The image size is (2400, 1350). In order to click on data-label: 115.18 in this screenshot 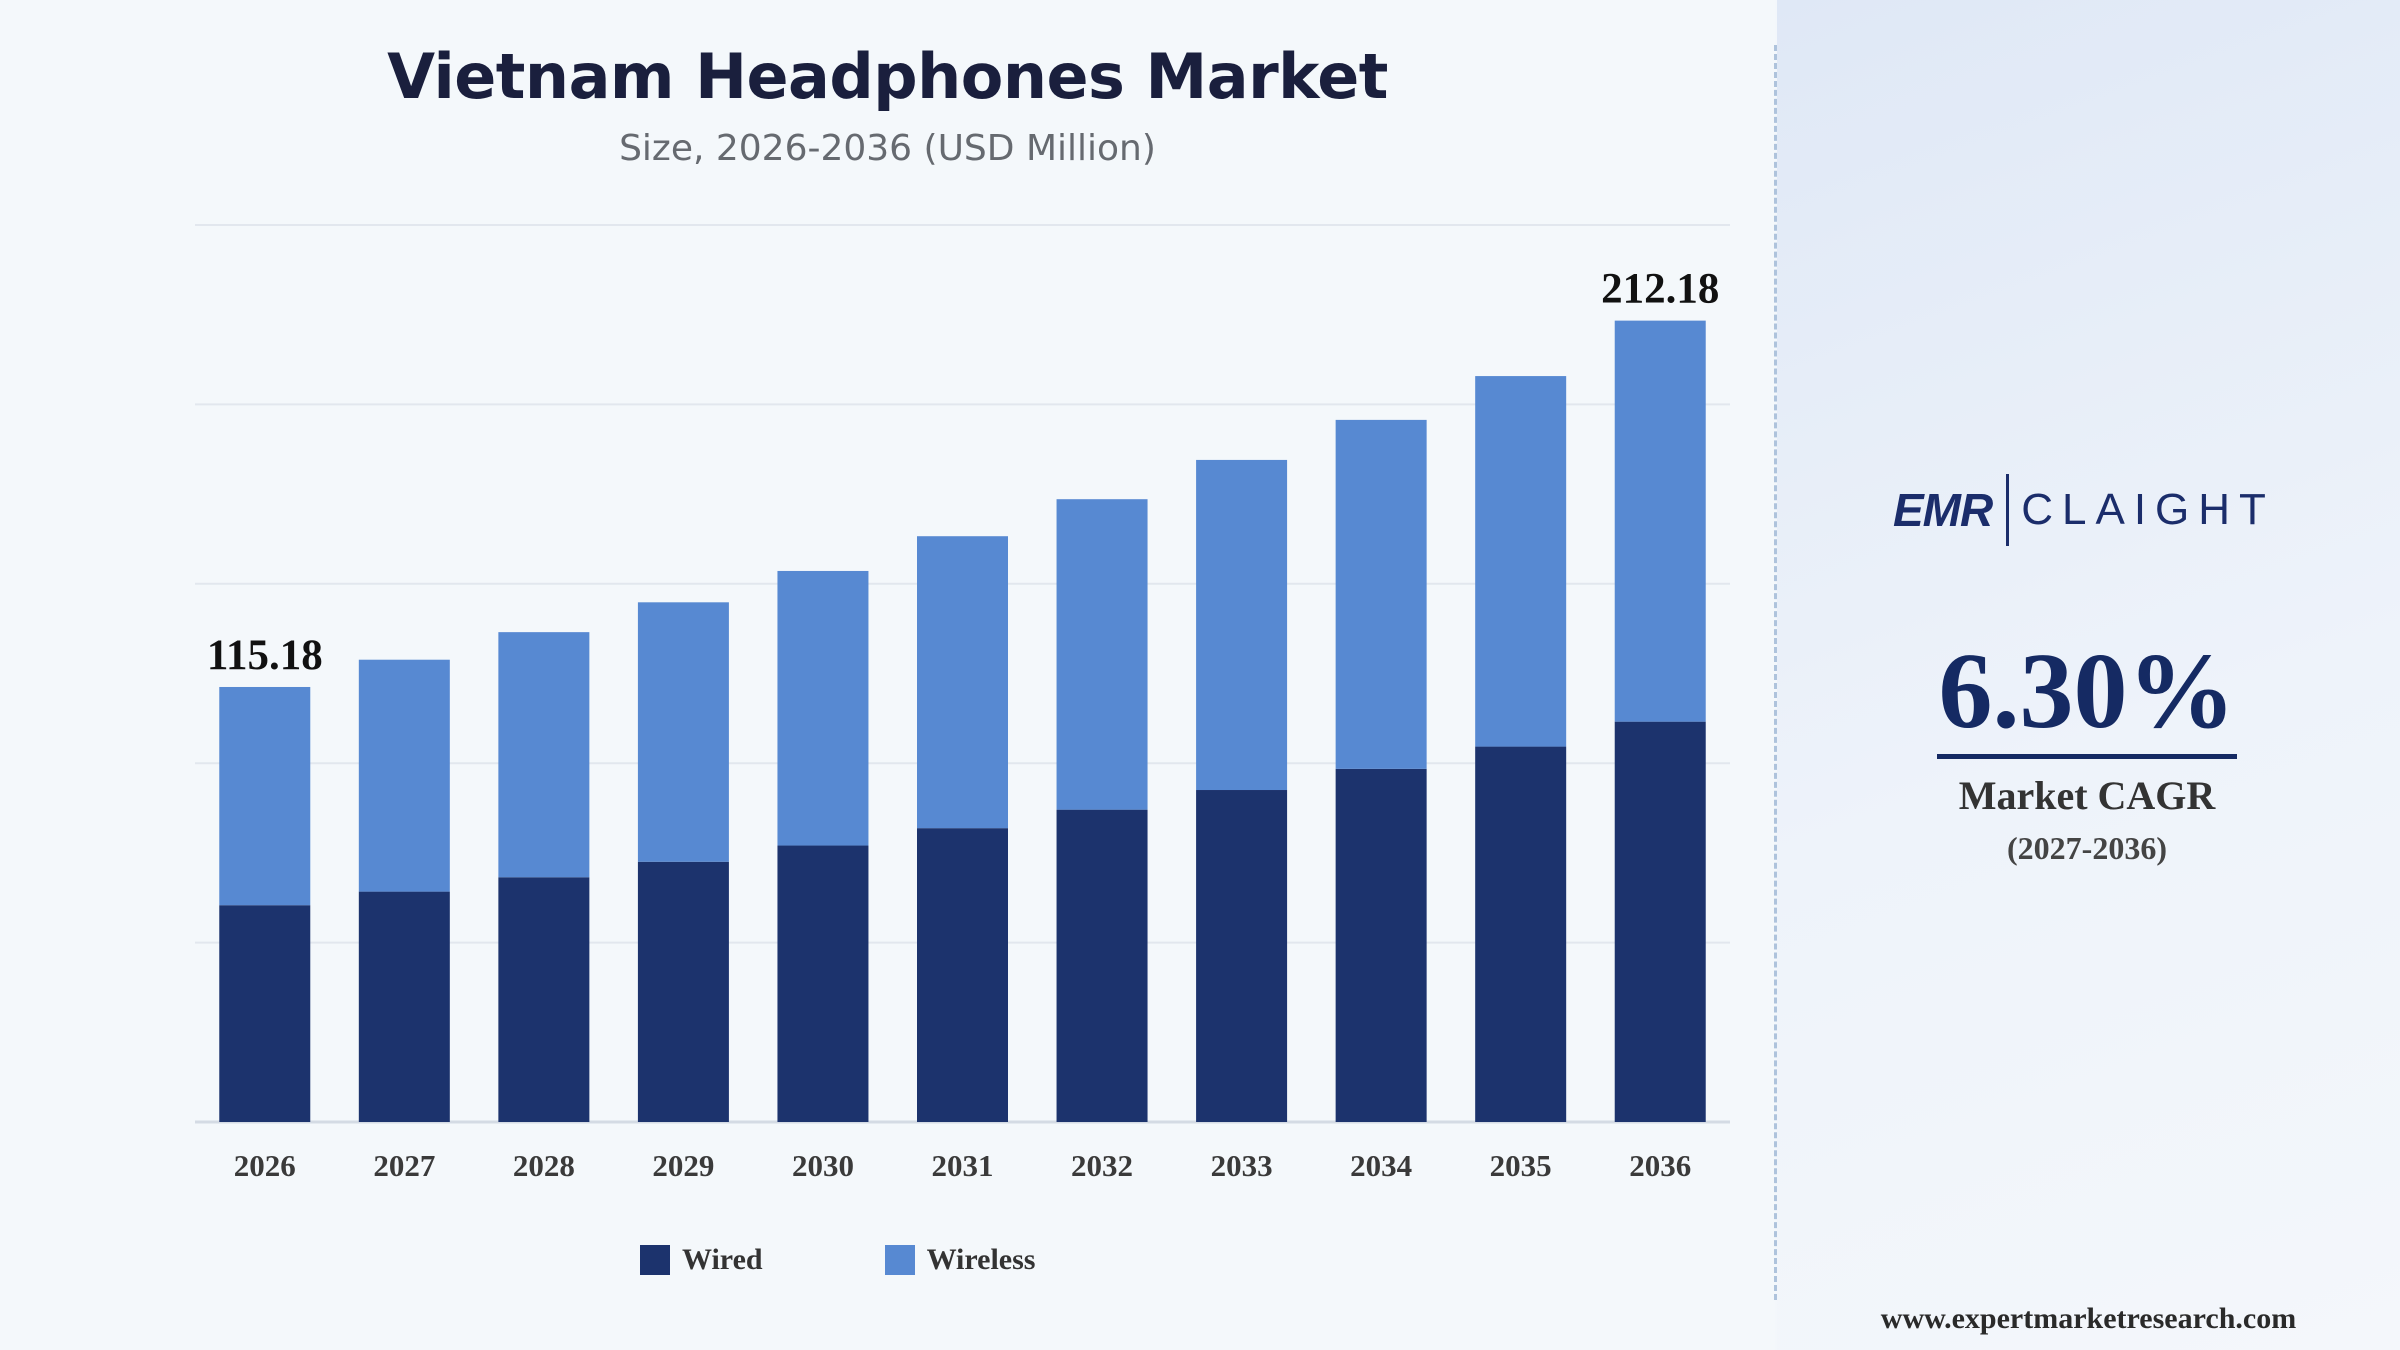, I will do `click(265, 655)`.